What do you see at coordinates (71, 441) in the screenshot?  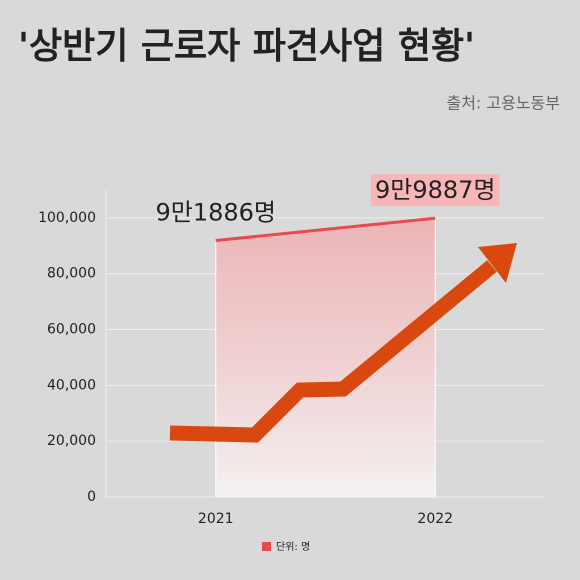 I see `y-tick-label: 20,000` at bounding box center [71, 441].